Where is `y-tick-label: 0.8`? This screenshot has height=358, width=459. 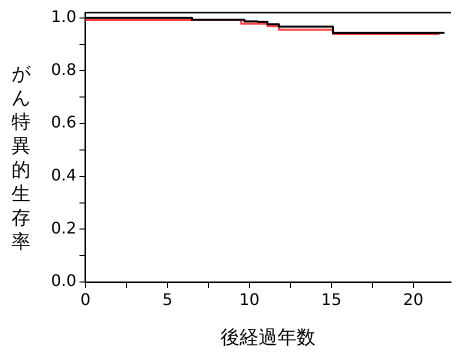 y-tick-label: 0.8 is located at coordinates (63, 69).